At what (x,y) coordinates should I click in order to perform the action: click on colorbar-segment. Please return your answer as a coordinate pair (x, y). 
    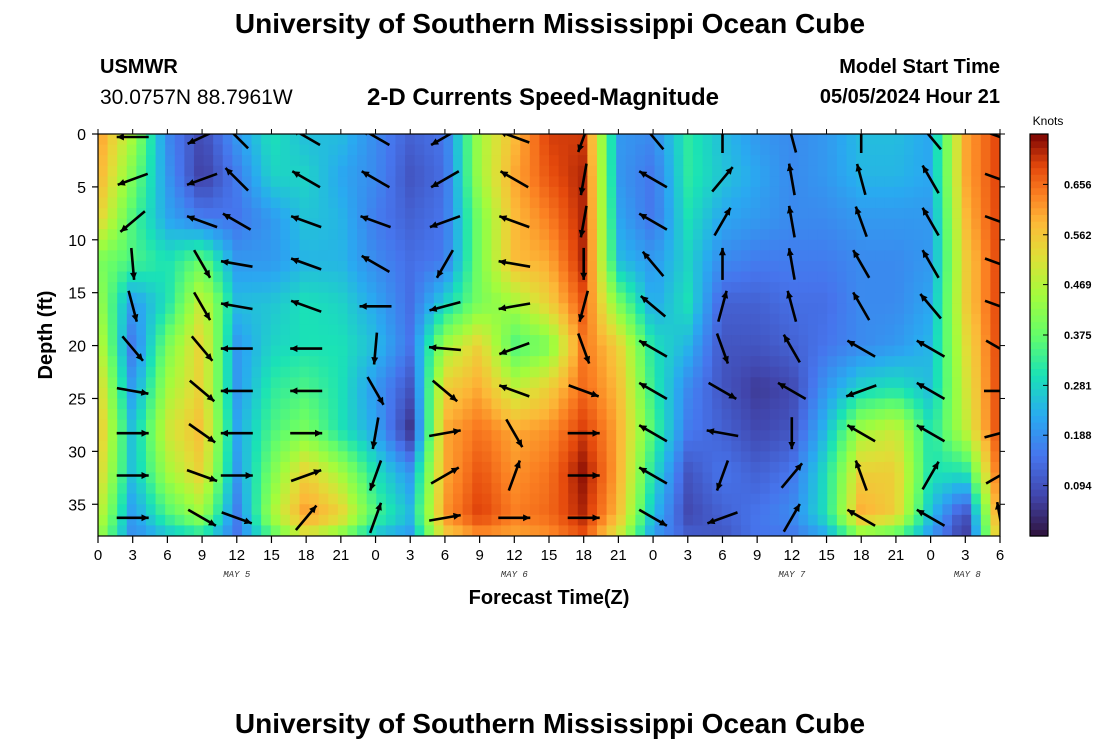
    Looking at the image, I should click on (1039, 412).